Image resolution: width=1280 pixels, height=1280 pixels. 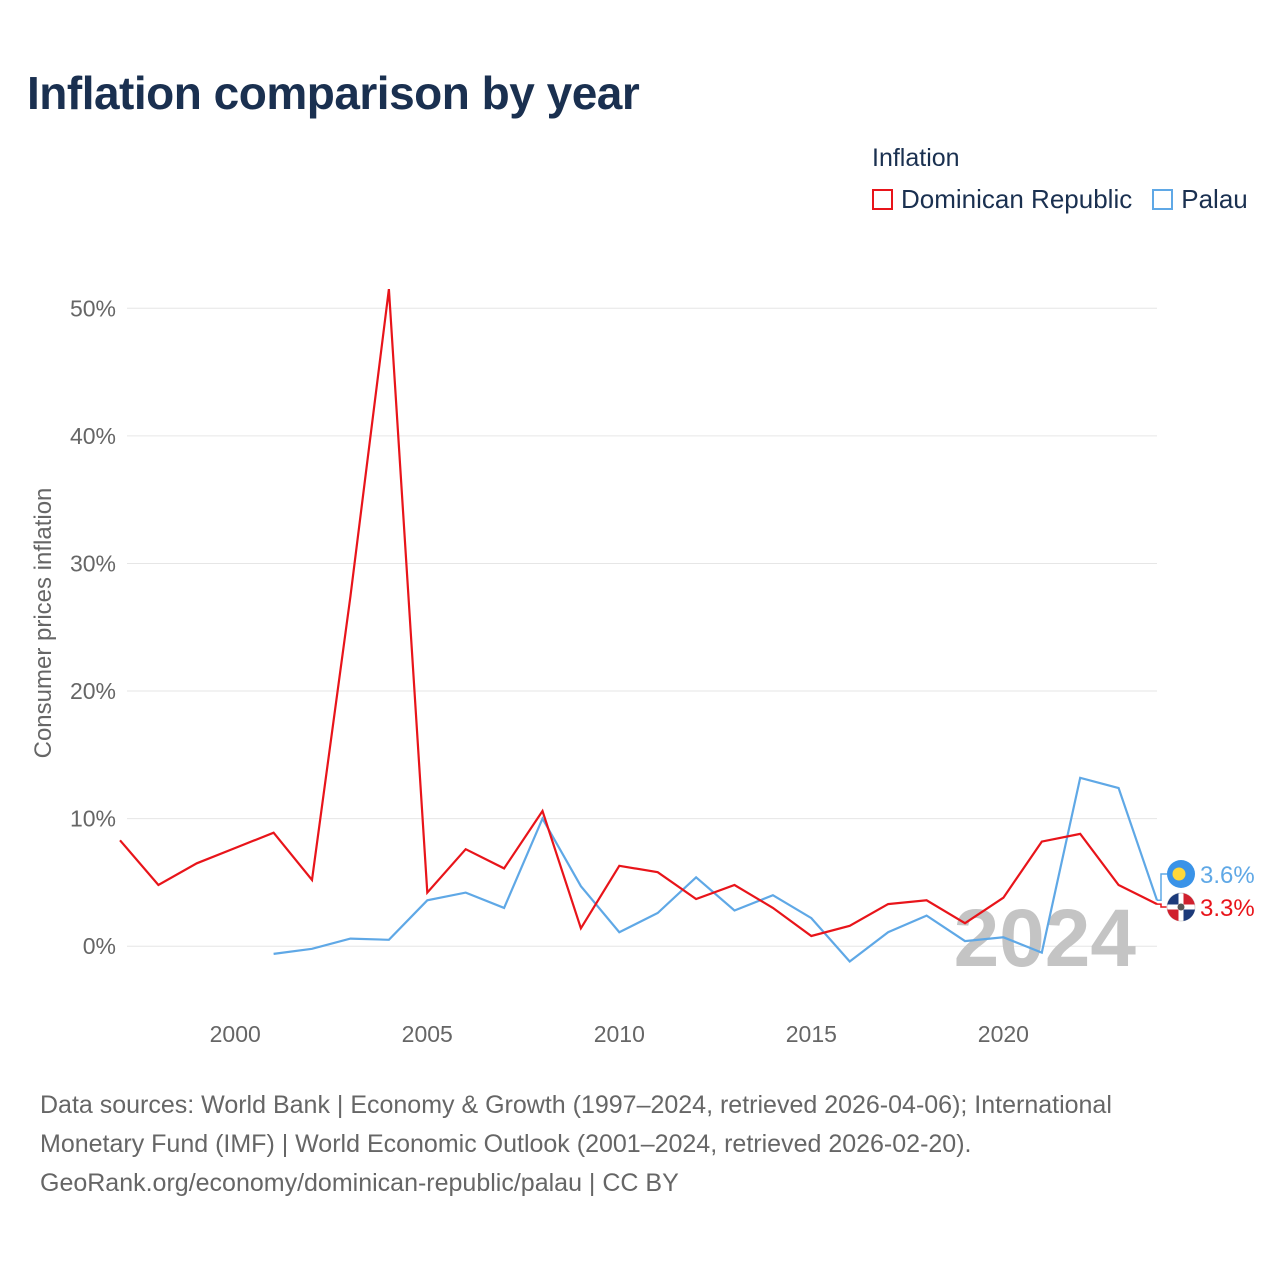 I want to click on legend-item-dominican-republic: Dominican Republic, so click(x=1002, y=199).